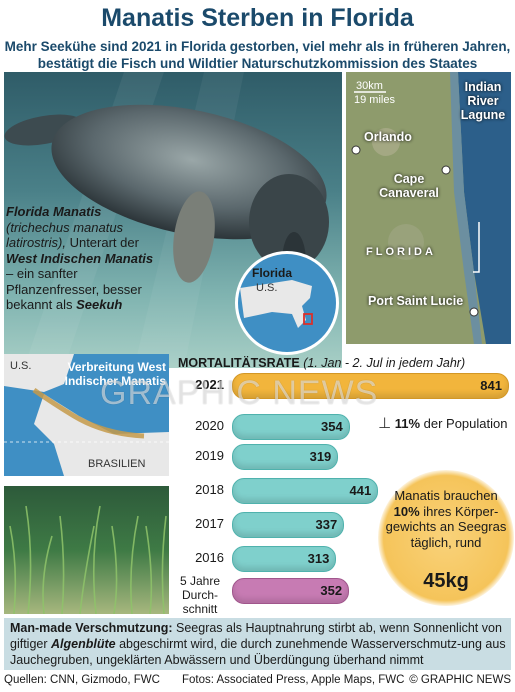 This screenshot has width=515, height=692. Describe the element at coordinates (293, 680) in the screenshot. I see `credits-photos: Fotos: Associated Press, Apple Maps, FWC` at that location.